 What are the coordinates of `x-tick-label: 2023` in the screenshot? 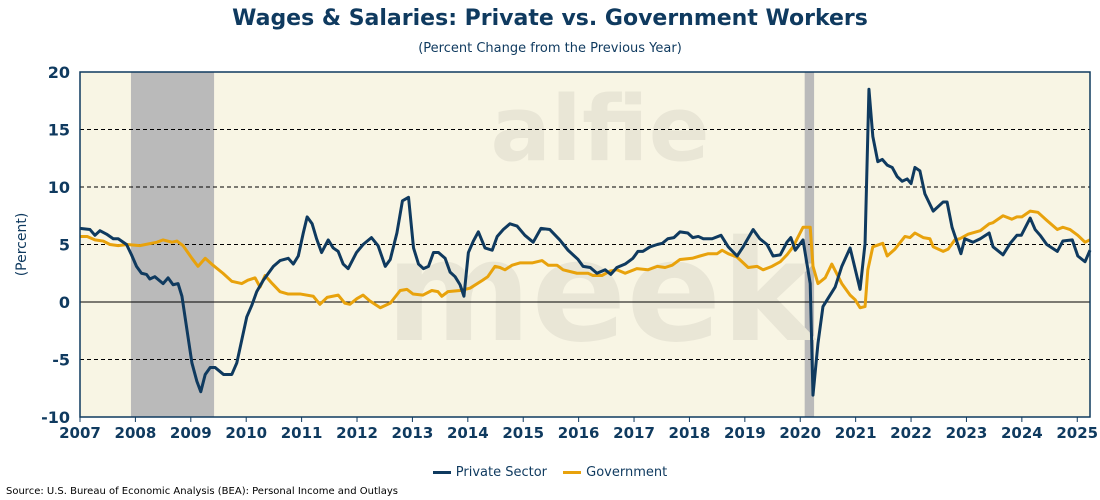 It's located at (967, 433).